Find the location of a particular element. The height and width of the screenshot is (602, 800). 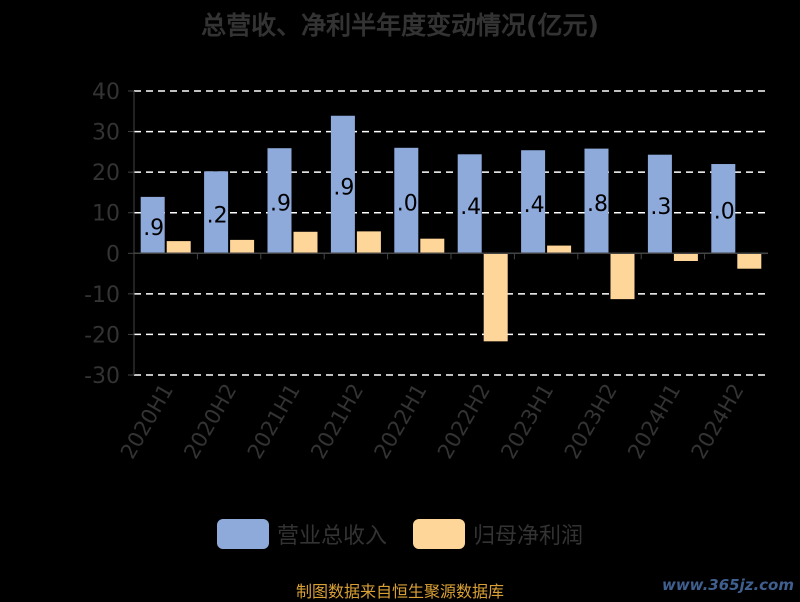

y-tick-label: 40 is located at coordinates (106, 92).